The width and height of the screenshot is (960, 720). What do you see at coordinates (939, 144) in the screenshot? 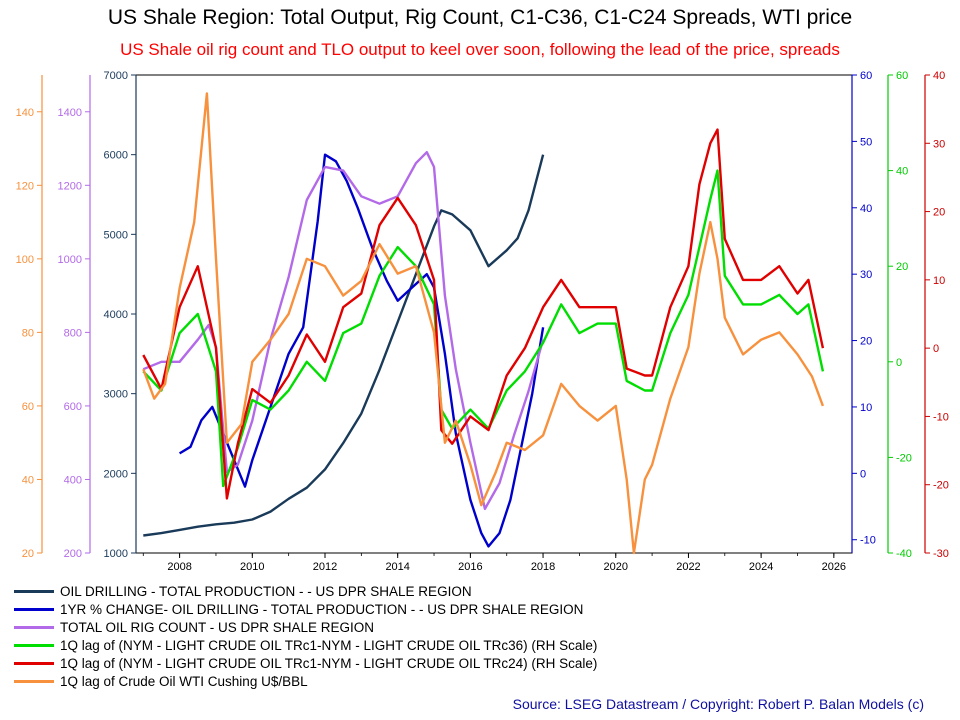
I see `axis-tick-label-c24: 30` at bounding box center [939, 144].